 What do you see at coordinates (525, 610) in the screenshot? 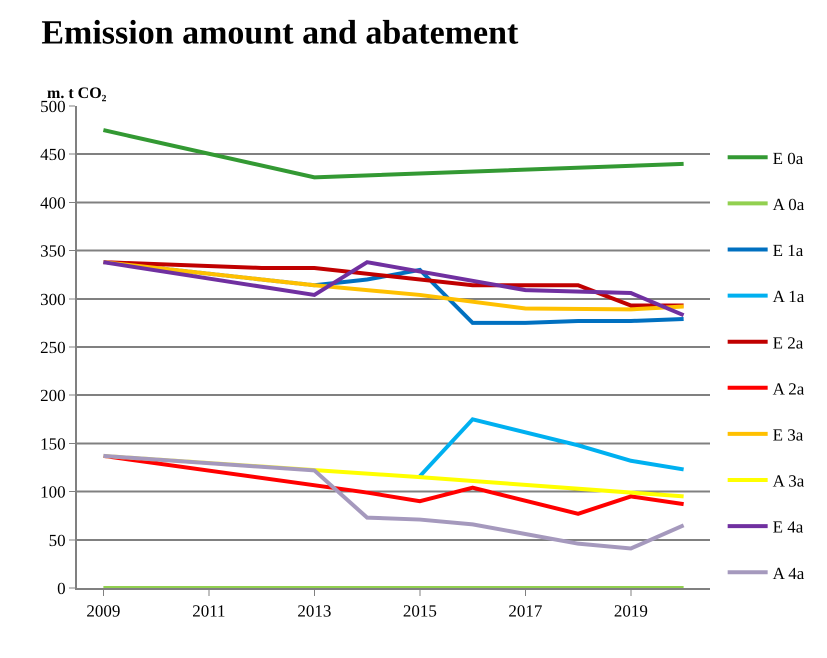
I see `x-tick-label: 2017` at bounding box center [525, 610].